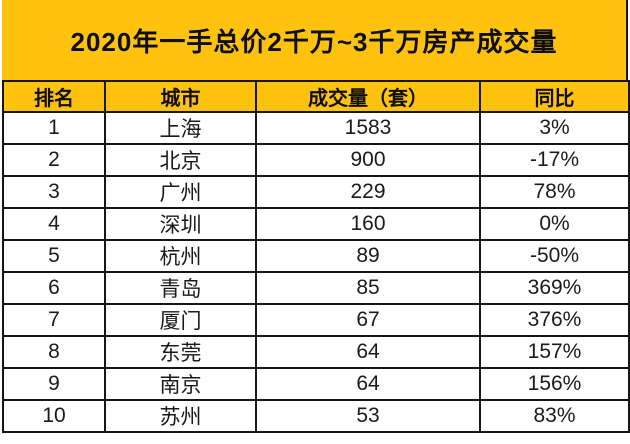  I want to click on table-row: 1 上海 1583 3%, so click(316, 128).